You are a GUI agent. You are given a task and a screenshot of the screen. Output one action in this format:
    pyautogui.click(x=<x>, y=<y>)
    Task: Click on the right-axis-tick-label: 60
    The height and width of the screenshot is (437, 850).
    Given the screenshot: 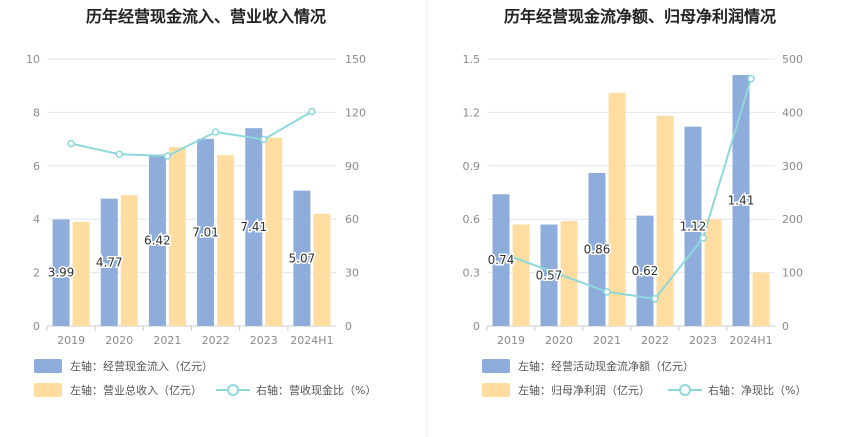 What is the action you would take?
    pyautogui.click(x=352, y=219)
    